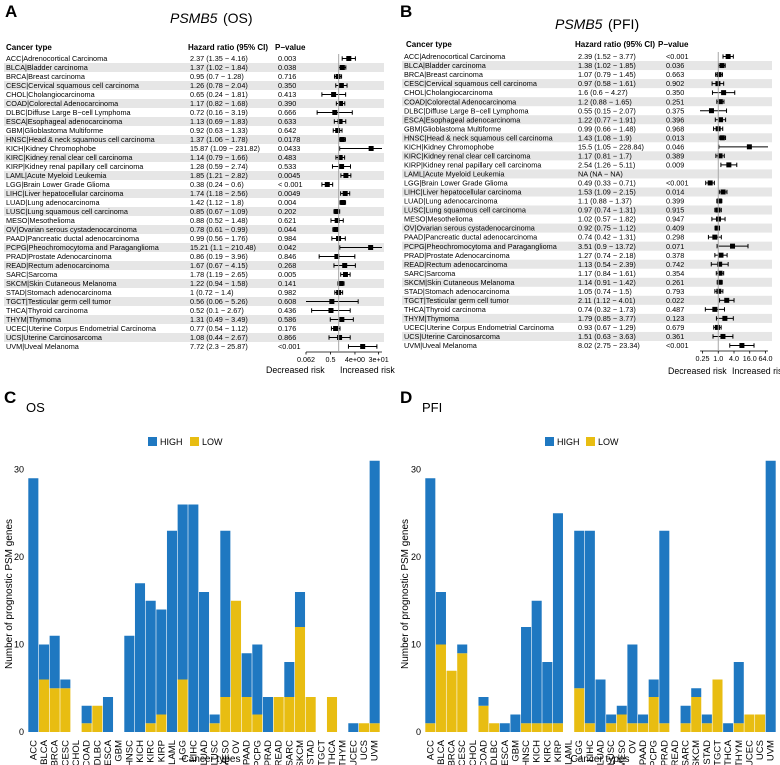 This screenshot has height=765, width=780. Describe the element at coordinates (219, 328) in the screenshot. I see `forest-row-hr-text: 0.77 (0.54 − 1.12)` at that location.